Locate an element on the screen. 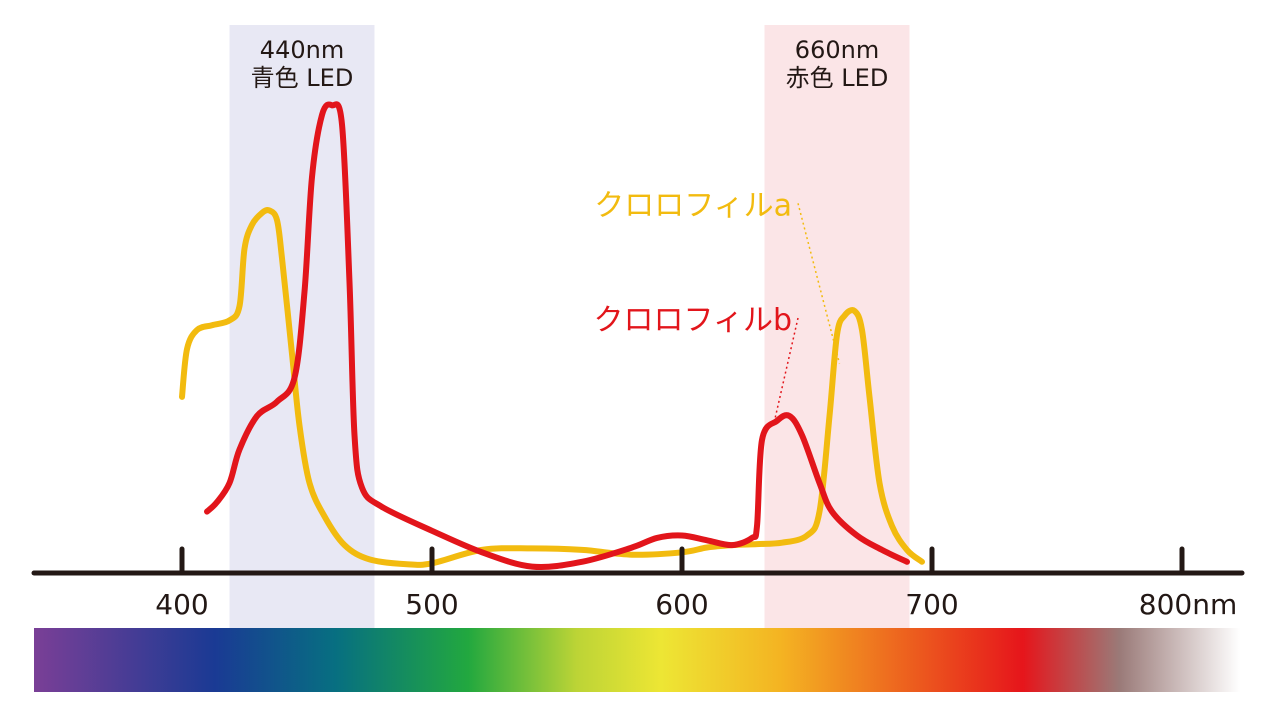 This screenshot has height=720, width=1280. blue-led-name-label: 青色 LED is located at coordinates (302, 78).